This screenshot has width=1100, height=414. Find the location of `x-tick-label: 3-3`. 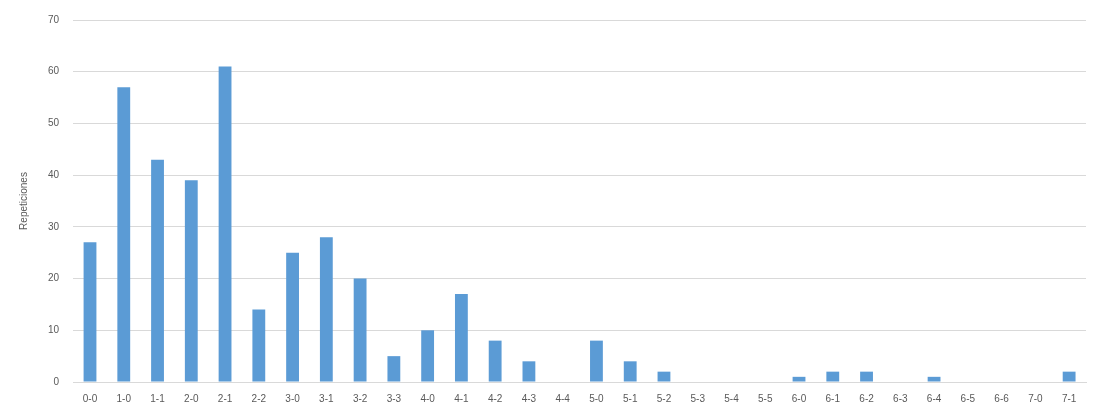

x-tick-label: 3-3 is located at coordinates (394, 398).